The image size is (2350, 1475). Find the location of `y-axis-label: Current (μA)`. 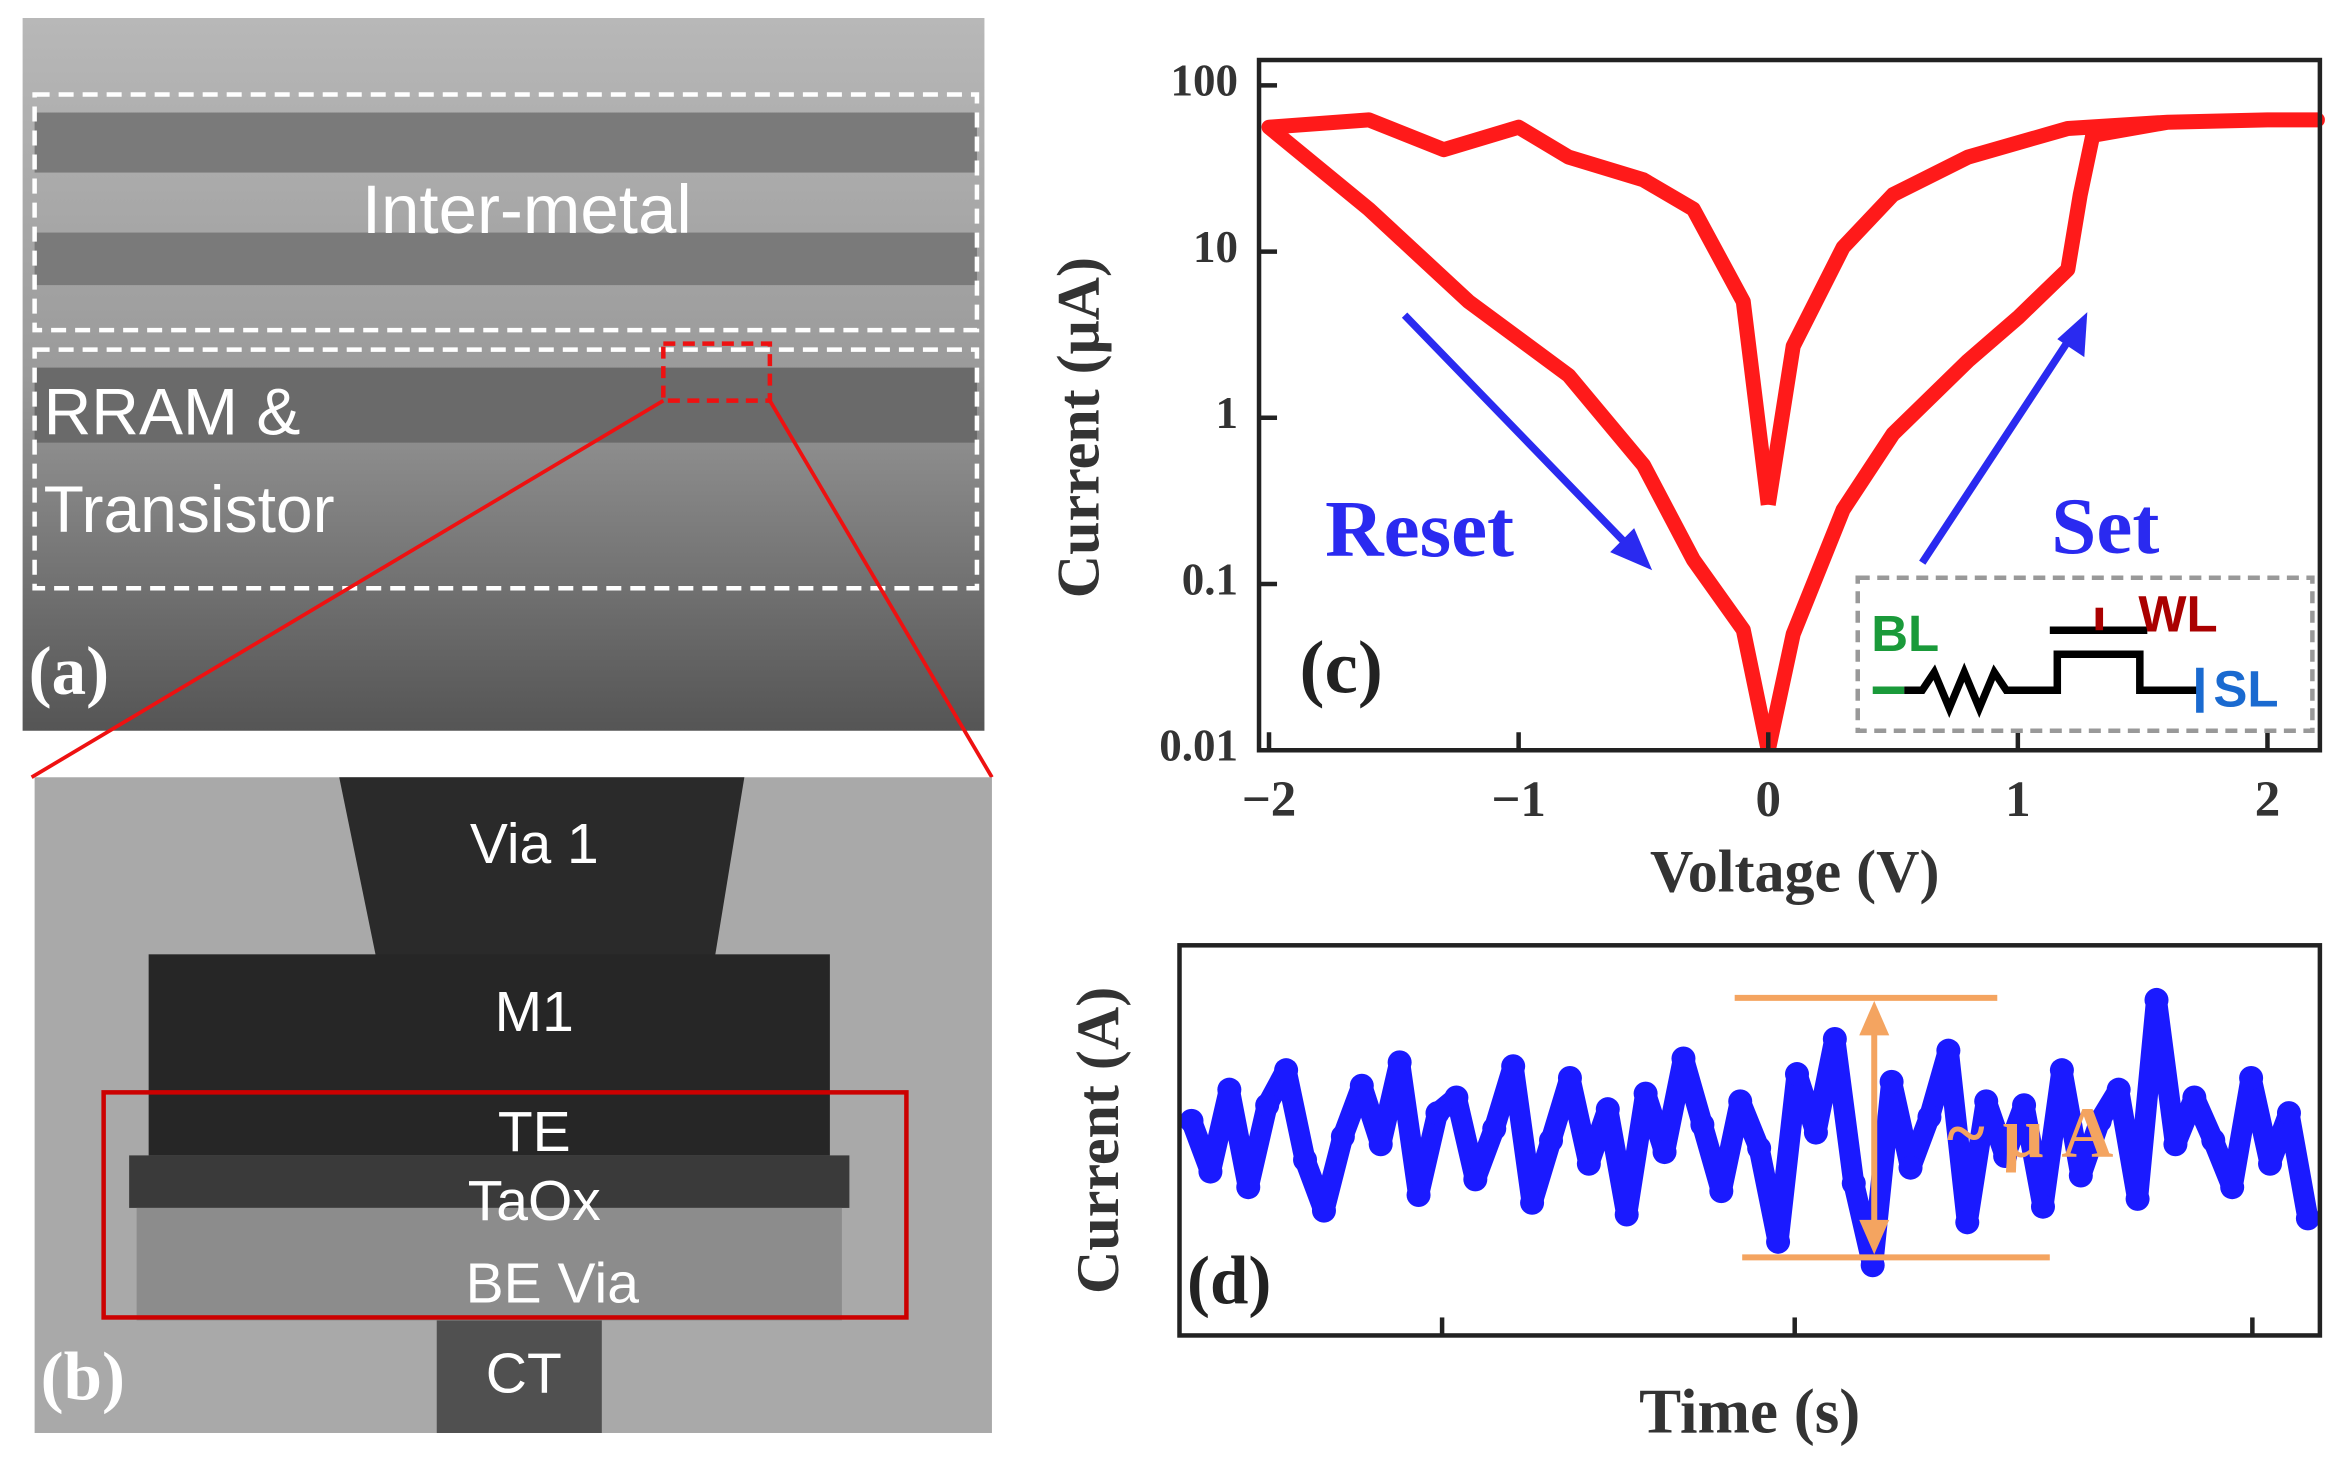

y-axis-label: Current (μA) is located at coordinates (1079, 427).